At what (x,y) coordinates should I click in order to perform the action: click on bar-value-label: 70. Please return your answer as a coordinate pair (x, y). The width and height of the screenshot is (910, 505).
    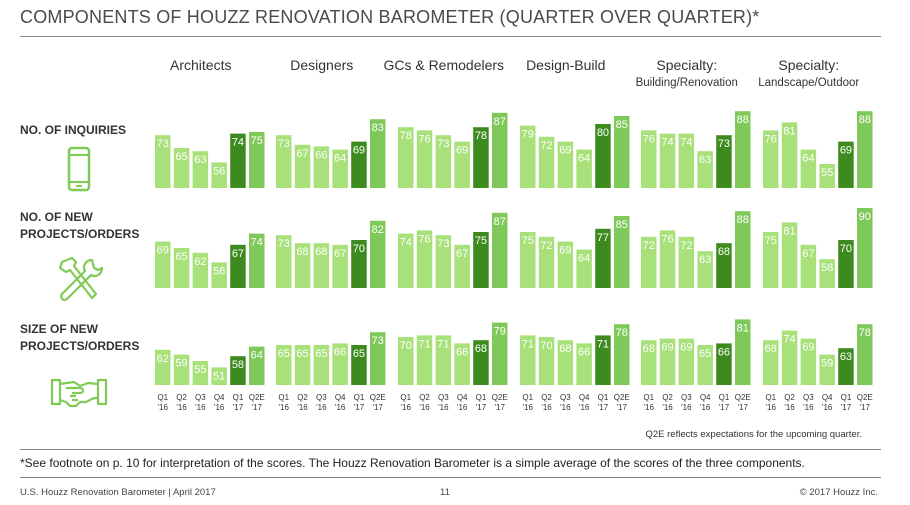
    Looking at the image, I should click on (546, 346).